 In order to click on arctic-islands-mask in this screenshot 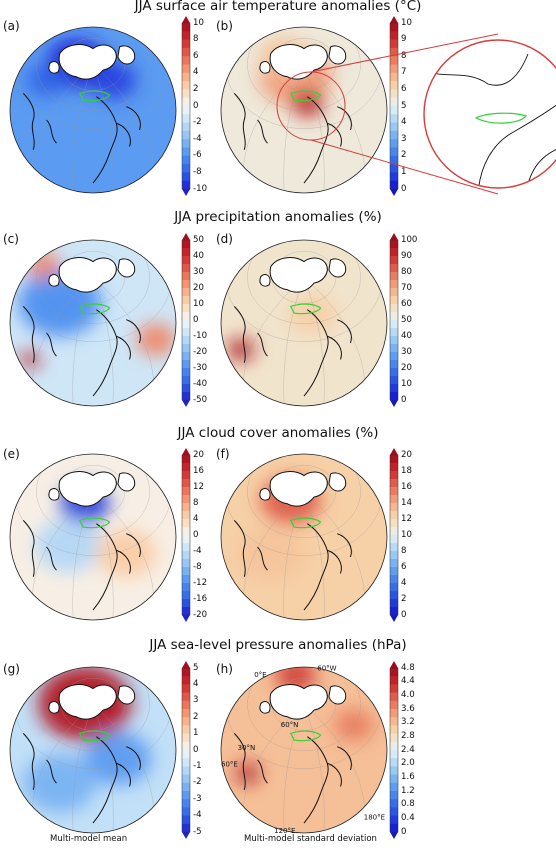, I will do `click(92, 486)`.